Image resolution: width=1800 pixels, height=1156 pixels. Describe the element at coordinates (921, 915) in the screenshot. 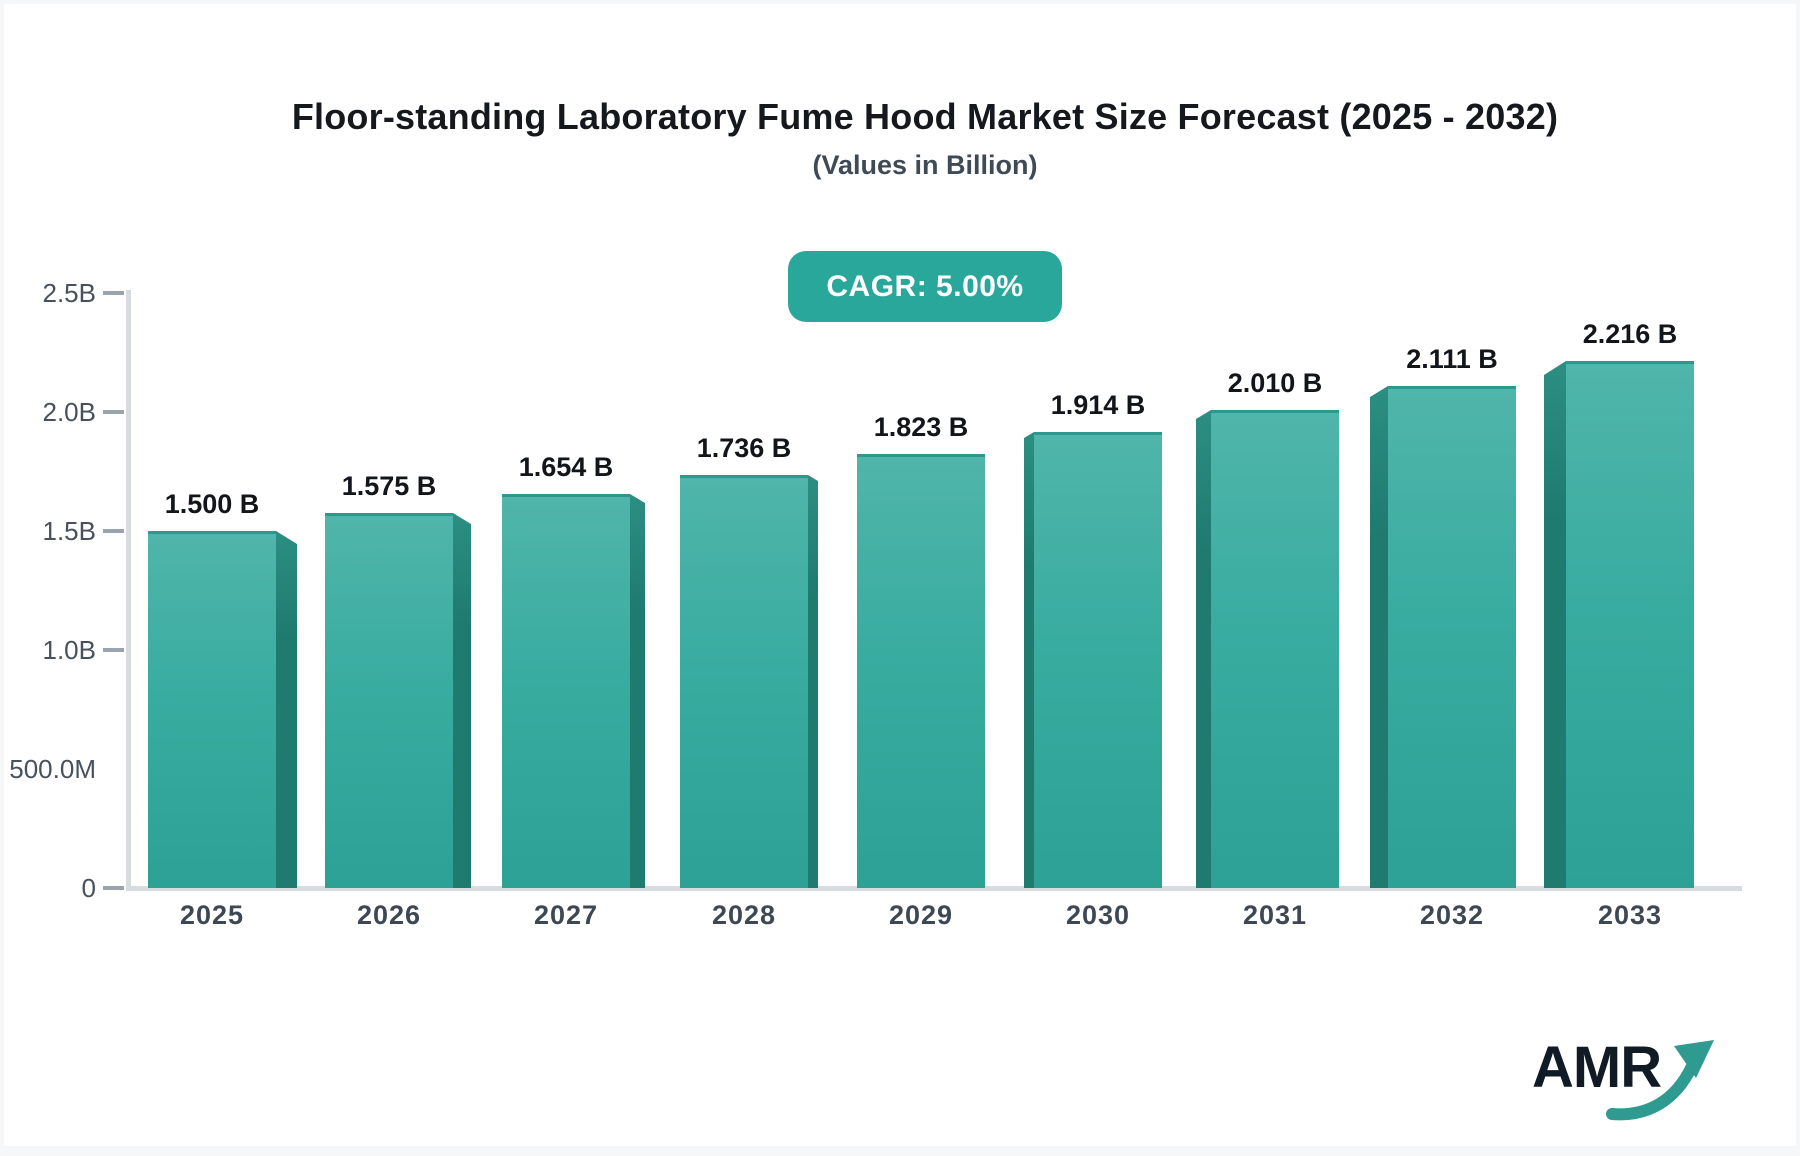

I see `x-axis-label-2029: 2029` at that location.